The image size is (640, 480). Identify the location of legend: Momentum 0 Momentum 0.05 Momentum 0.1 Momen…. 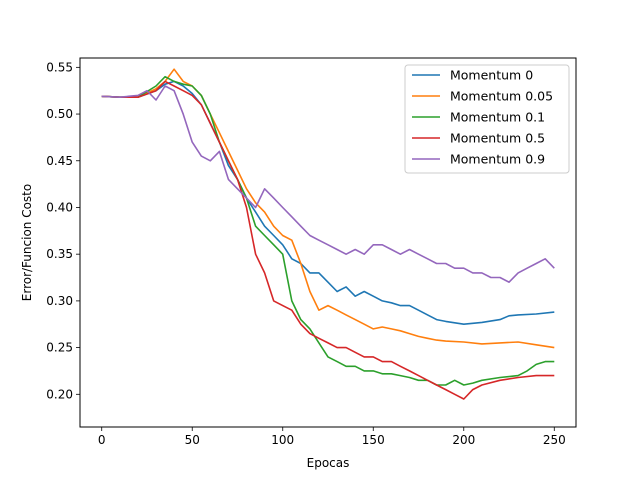
(487, 119).